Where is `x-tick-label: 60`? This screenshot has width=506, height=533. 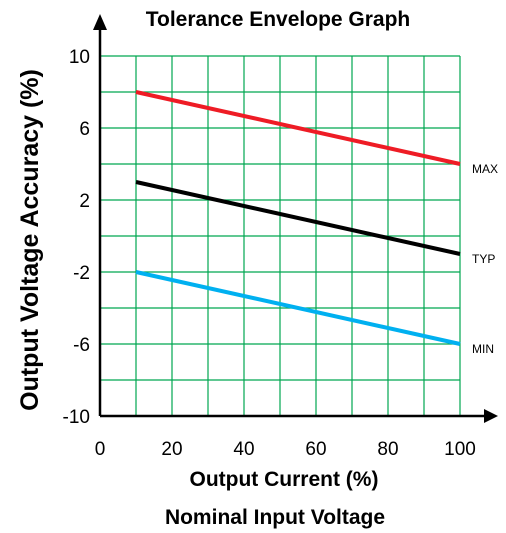 x-tick-label: 60 is located at coordinates (315, 449).